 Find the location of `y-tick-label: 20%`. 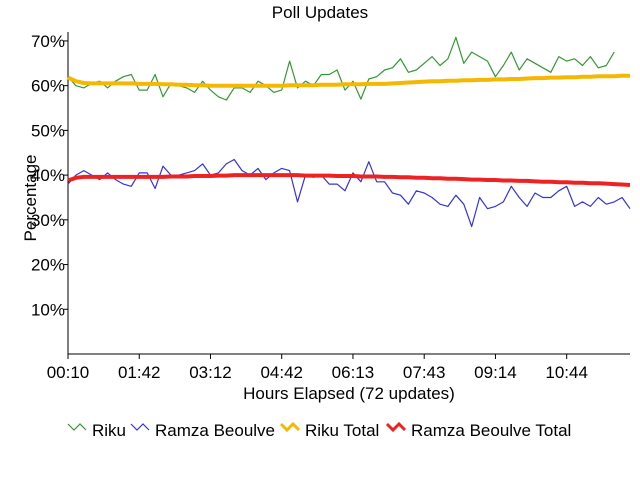

y-tick-label: 20% is located at coordinates (48, 265).